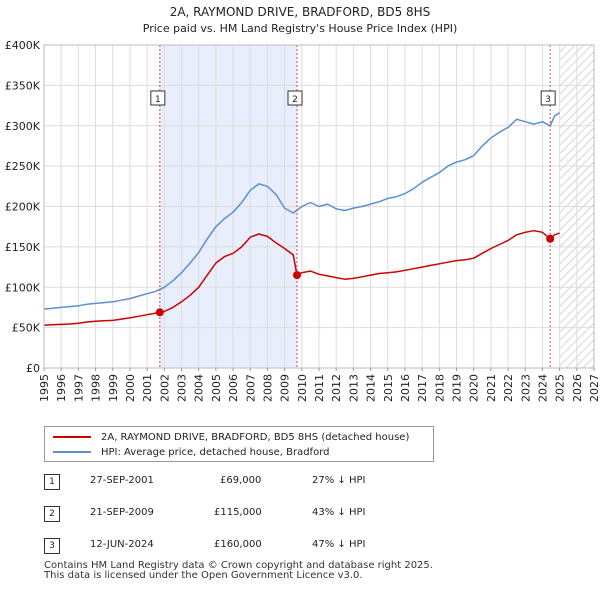 This screenshot has height=590, width=600. Describe the element at coordinates (339, 480) in the screenshot. I see `sale-hpi-diff: 27% ↓ HPI` at that location.